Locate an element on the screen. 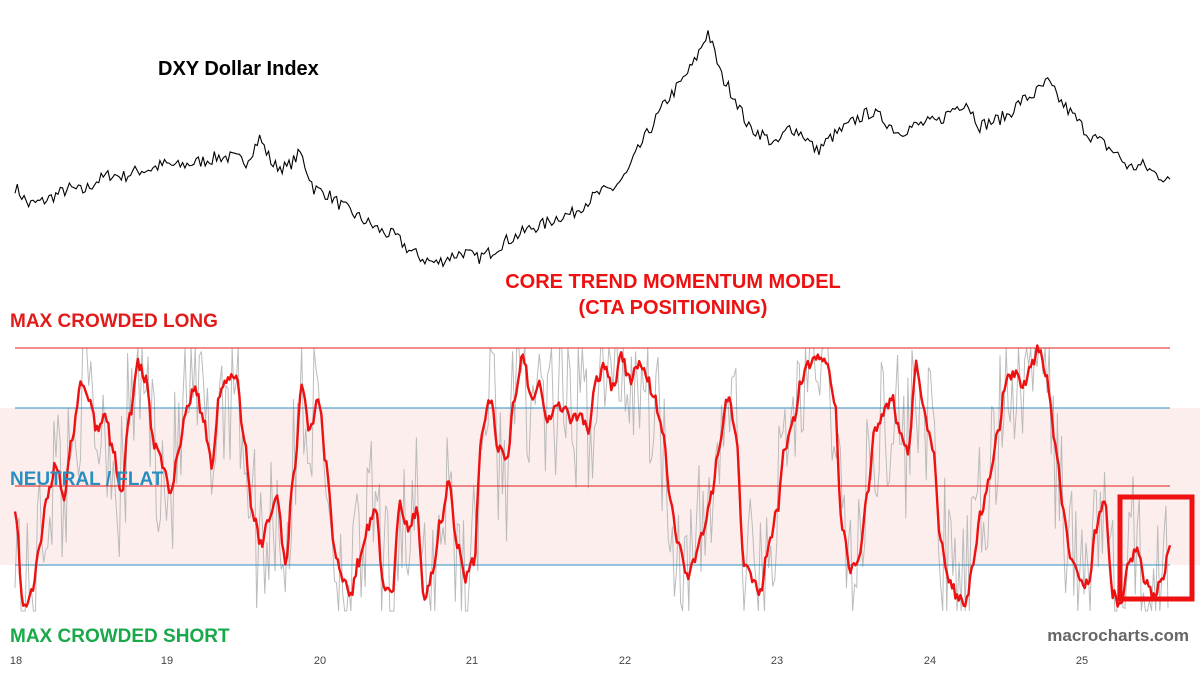  x-tick-label: 23 is located at coordinates (777, 661).